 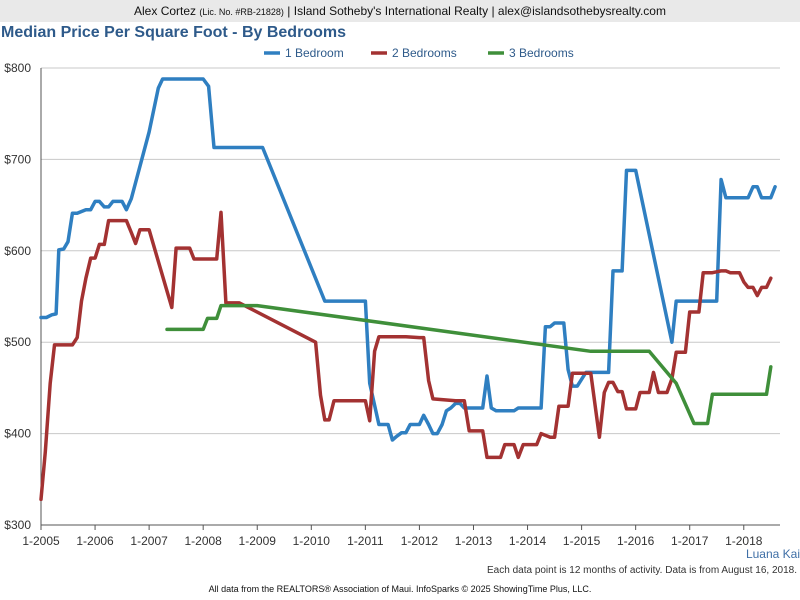 I want to click on license-number: (Lic. No. #RB-21828), so click(x=241, y=12).